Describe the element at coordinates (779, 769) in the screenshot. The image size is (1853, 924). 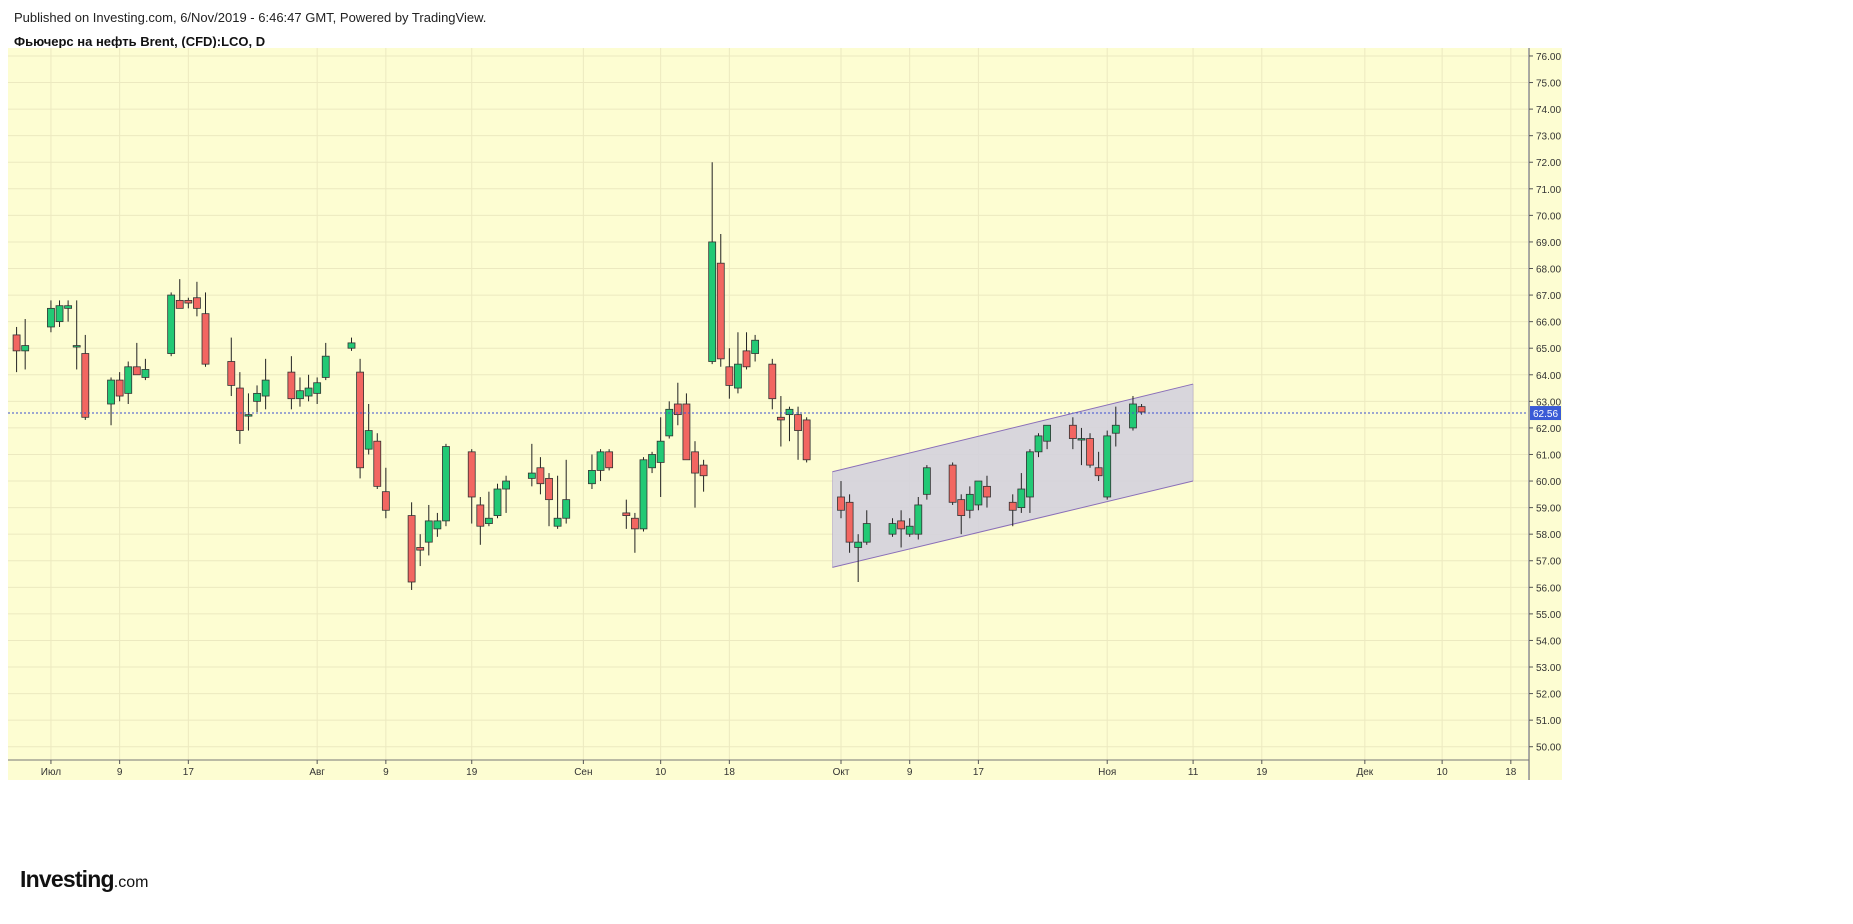
I see `time-axis: Июл 9 17 Авг 9 19 Сен 10 18 Окт 9 17 Ноя 11 19 Дек 10 18` at that location.